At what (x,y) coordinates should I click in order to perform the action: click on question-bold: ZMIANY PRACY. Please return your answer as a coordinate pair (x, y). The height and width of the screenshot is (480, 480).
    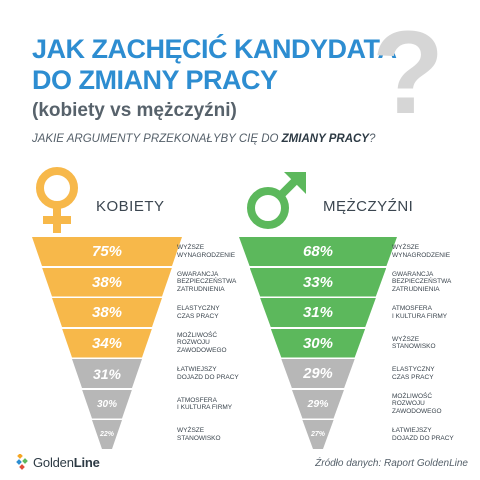
    Looking at the image, I should click on (325, 139).